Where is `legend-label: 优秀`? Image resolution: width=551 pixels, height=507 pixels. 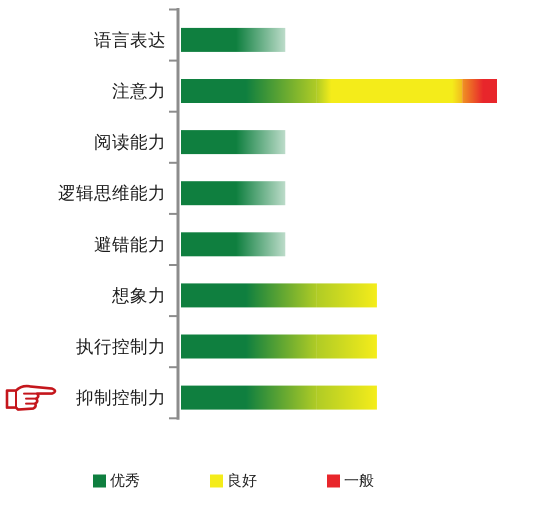 legend-label: 优秀 is located at coordinates (125, 481).